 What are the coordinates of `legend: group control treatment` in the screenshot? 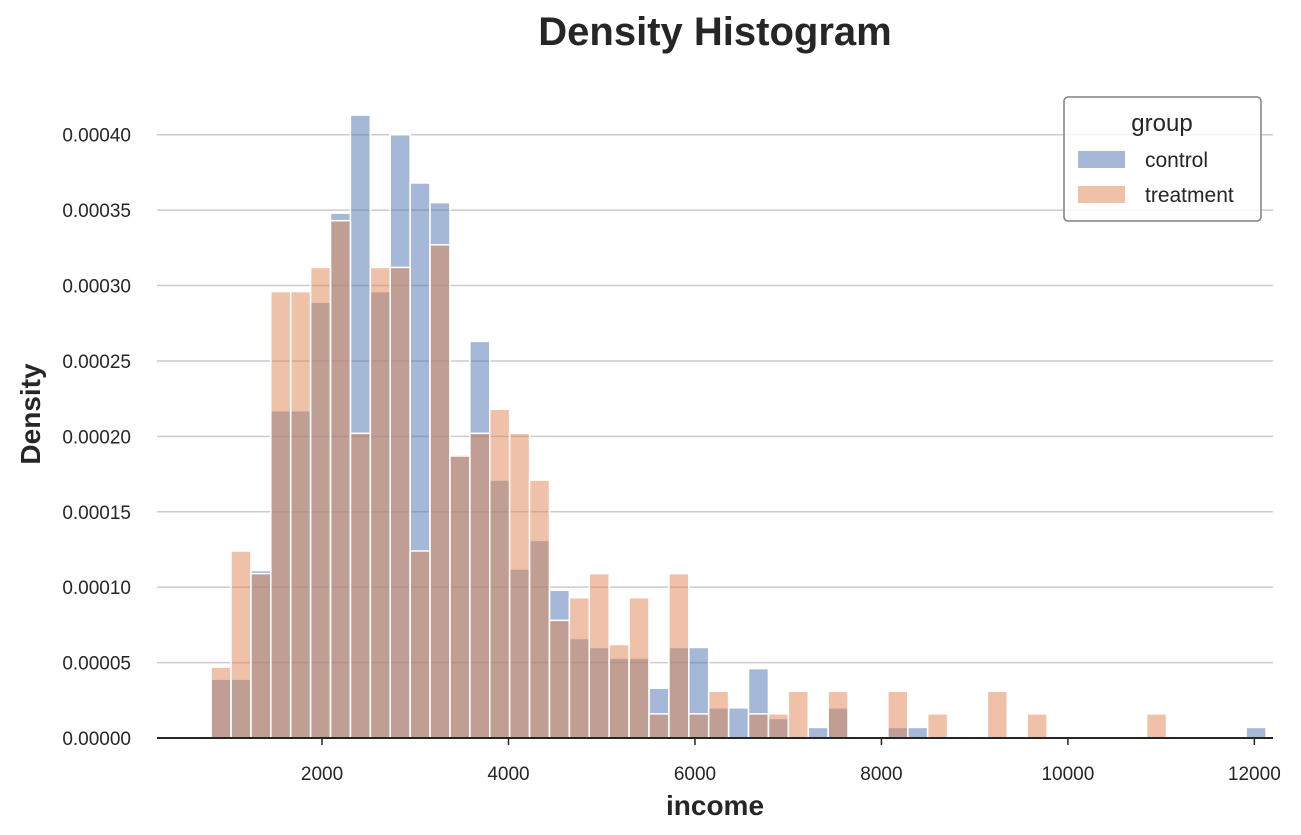 It's located at (1162, 159).